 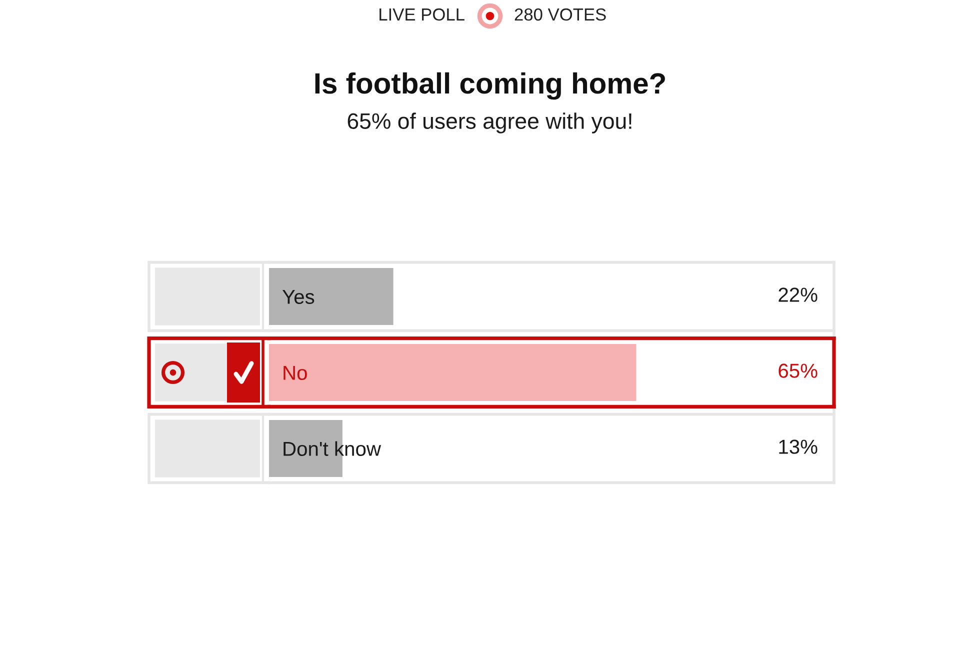 I want to click on text: 280 VOTES, so click(x=560, y=14).